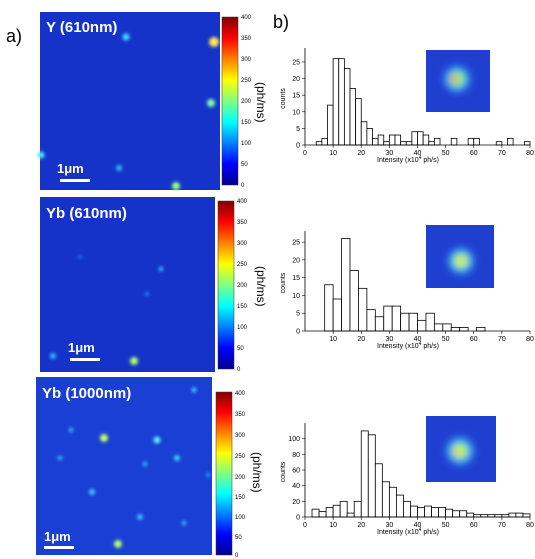 The width and height of the screenshot is (535, 559). What do you see at coordinates (81, 27) in the screenshot?
I see `image-title: Y (610nm)` at bounding box center [81, 27].